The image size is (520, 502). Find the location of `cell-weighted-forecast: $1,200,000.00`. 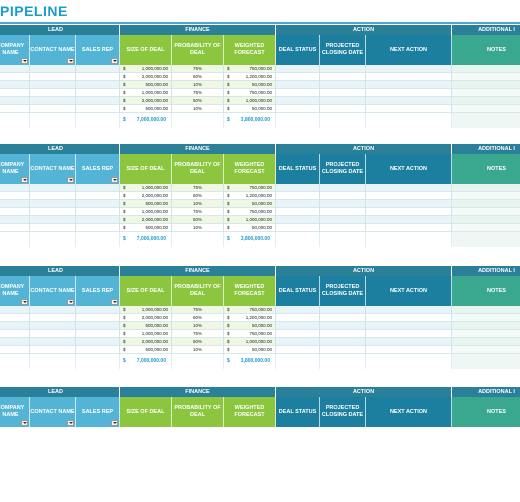

cell-weighted-forecast: $1,200,000.00 is located at coordinates (250, 196).